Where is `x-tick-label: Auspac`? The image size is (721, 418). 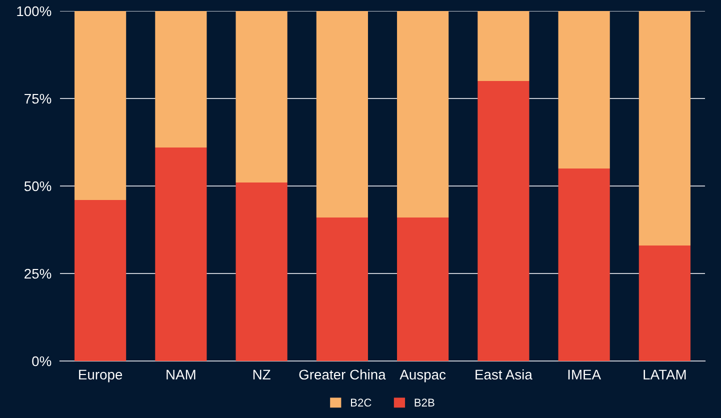 x-tick-label: Auspac is located at coordinates (423, 376).